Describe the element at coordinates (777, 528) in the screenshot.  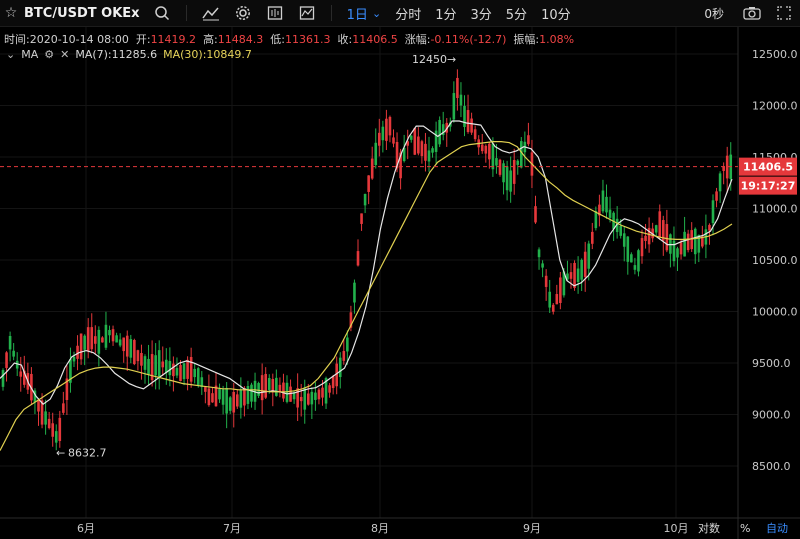
I see `auto-scale-toggle: 自动` at that location.